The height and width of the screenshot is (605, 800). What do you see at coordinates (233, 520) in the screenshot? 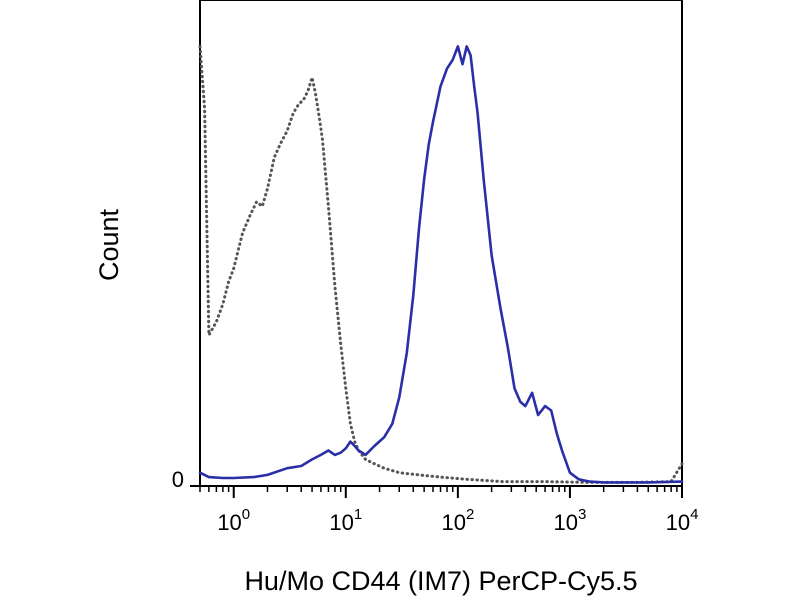
I see `x-tick-label: 10⁰` at bounding box center [233, 520].